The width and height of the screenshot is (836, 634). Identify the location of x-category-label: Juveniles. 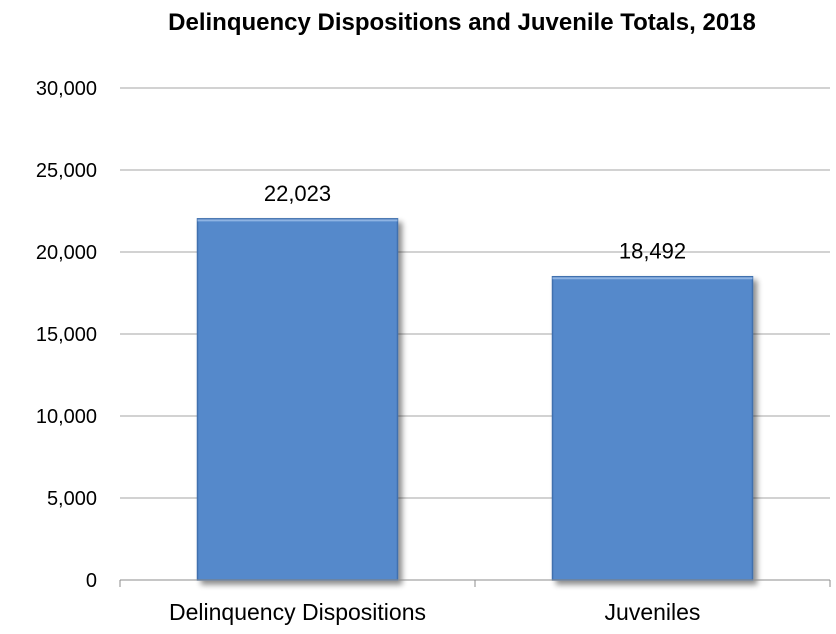
(653, 612).